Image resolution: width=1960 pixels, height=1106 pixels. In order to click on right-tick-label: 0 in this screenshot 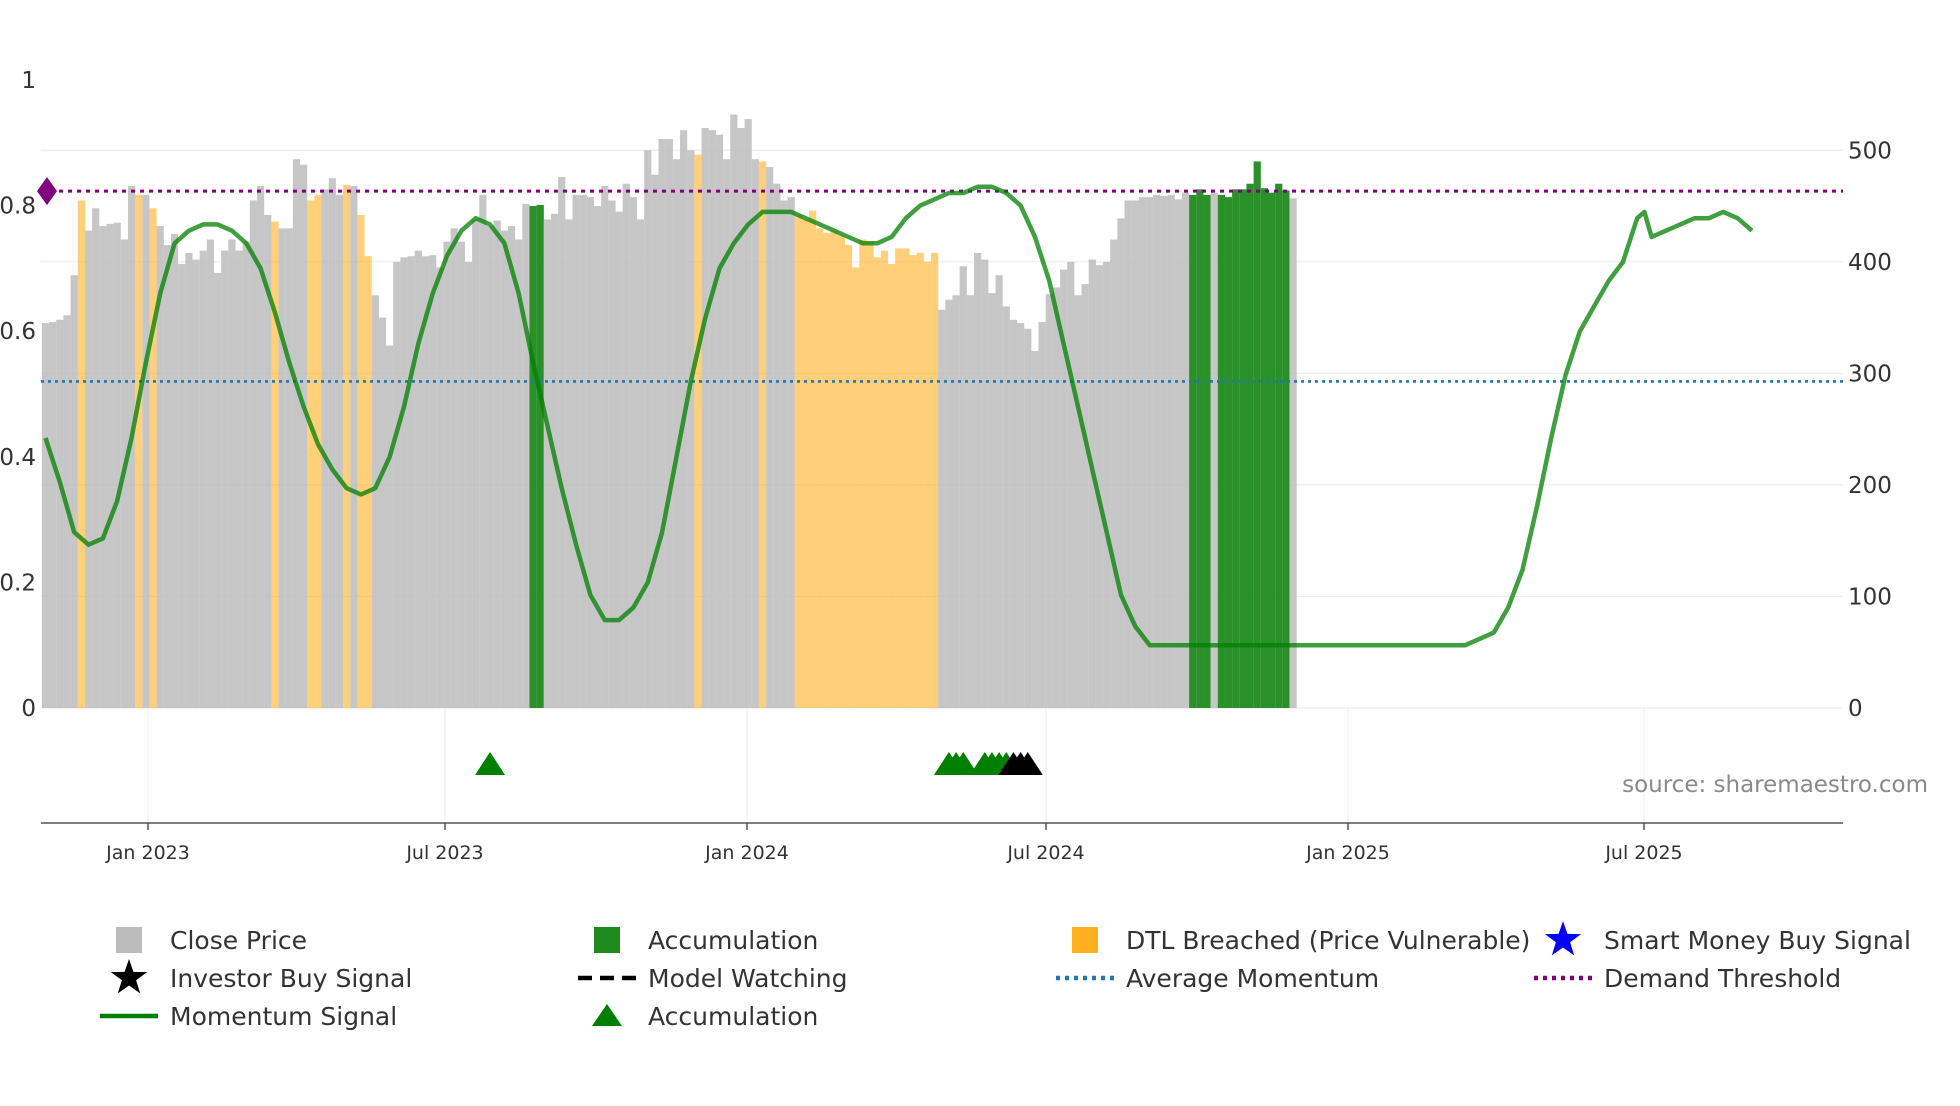, I will do `click(1855, 709)`.